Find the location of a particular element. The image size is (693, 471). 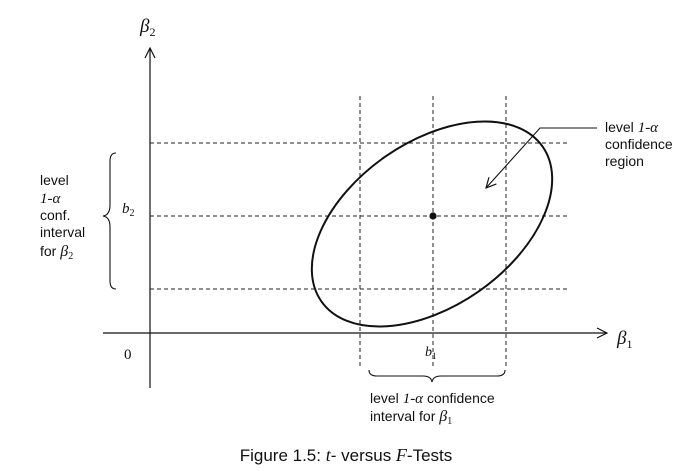

y-interval-line5: for β2 is located at coordinates (56, 252).